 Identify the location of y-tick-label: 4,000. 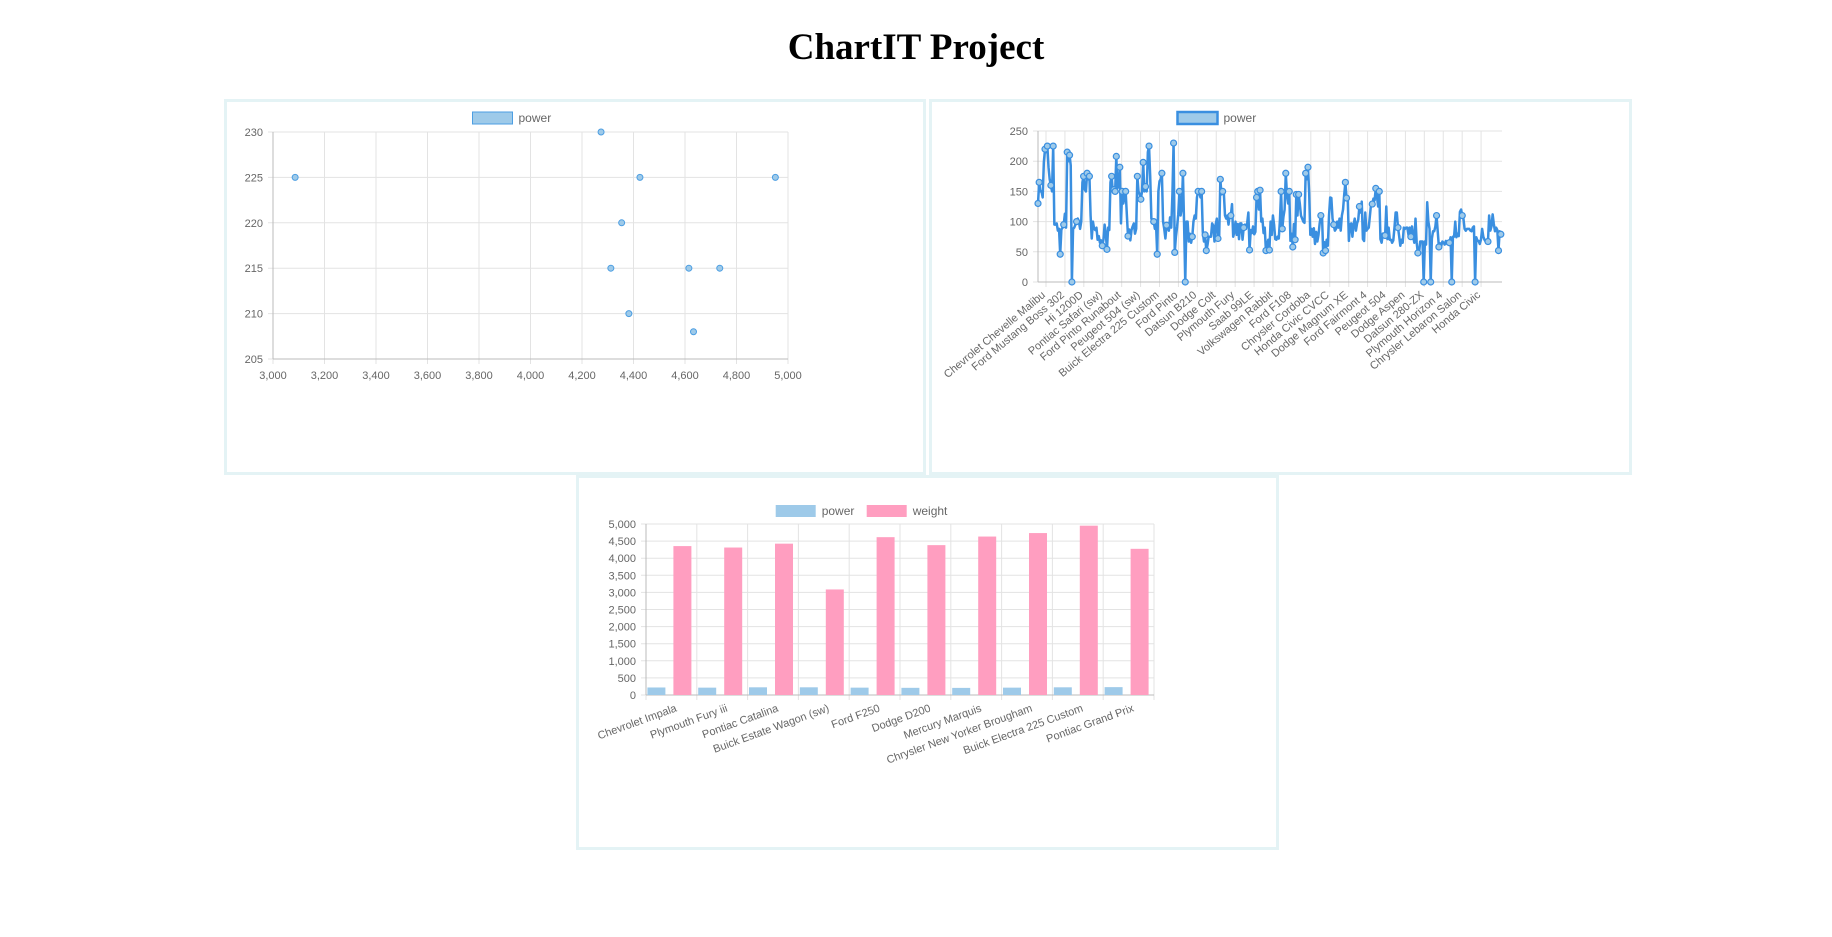
(622, 559).